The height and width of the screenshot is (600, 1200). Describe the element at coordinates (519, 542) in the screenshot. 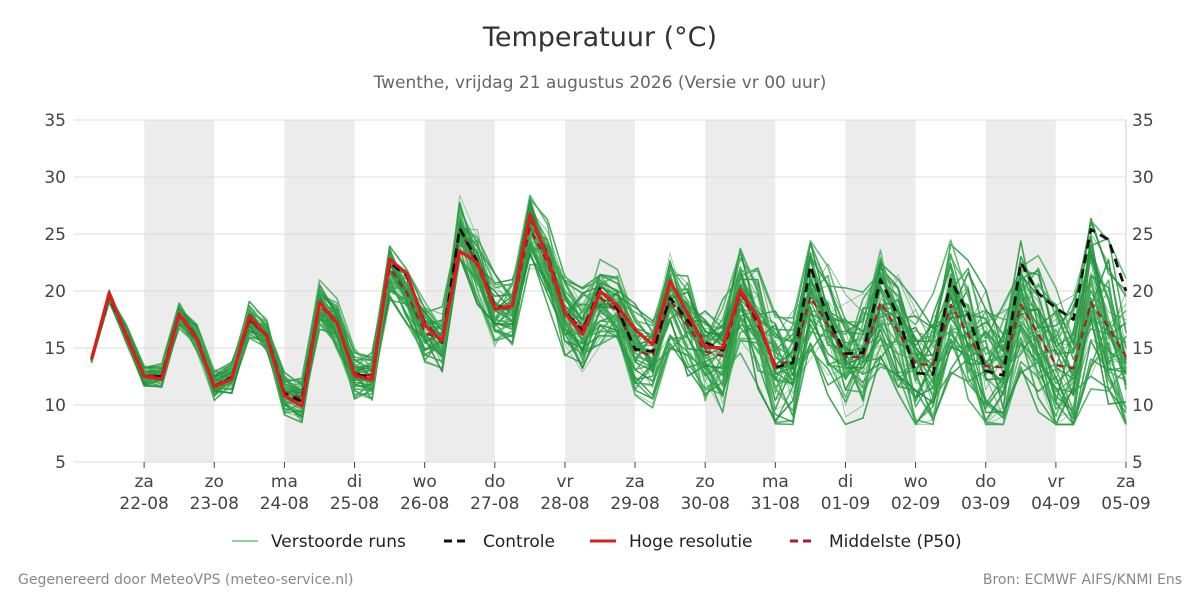

I see `legend-label: Controle` at that location.